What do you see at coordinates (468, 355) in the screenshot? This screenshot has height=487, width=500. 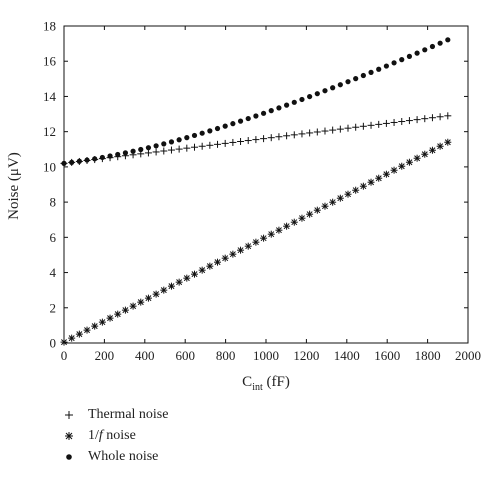 I see `x-tick-label: 2000` at bounding box center [468, 355].